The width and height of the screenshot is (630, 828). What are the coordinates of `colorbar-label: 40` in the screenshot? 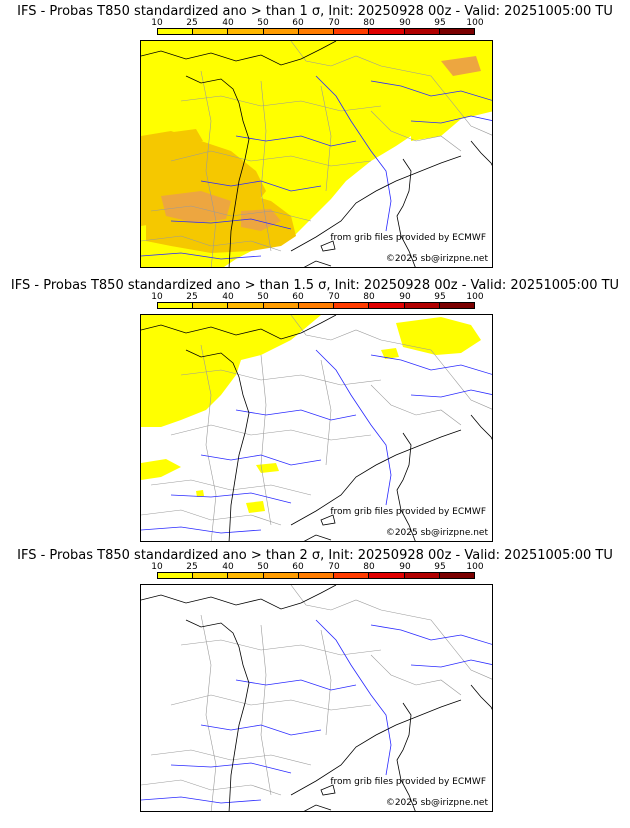 It's located at (228, 297).